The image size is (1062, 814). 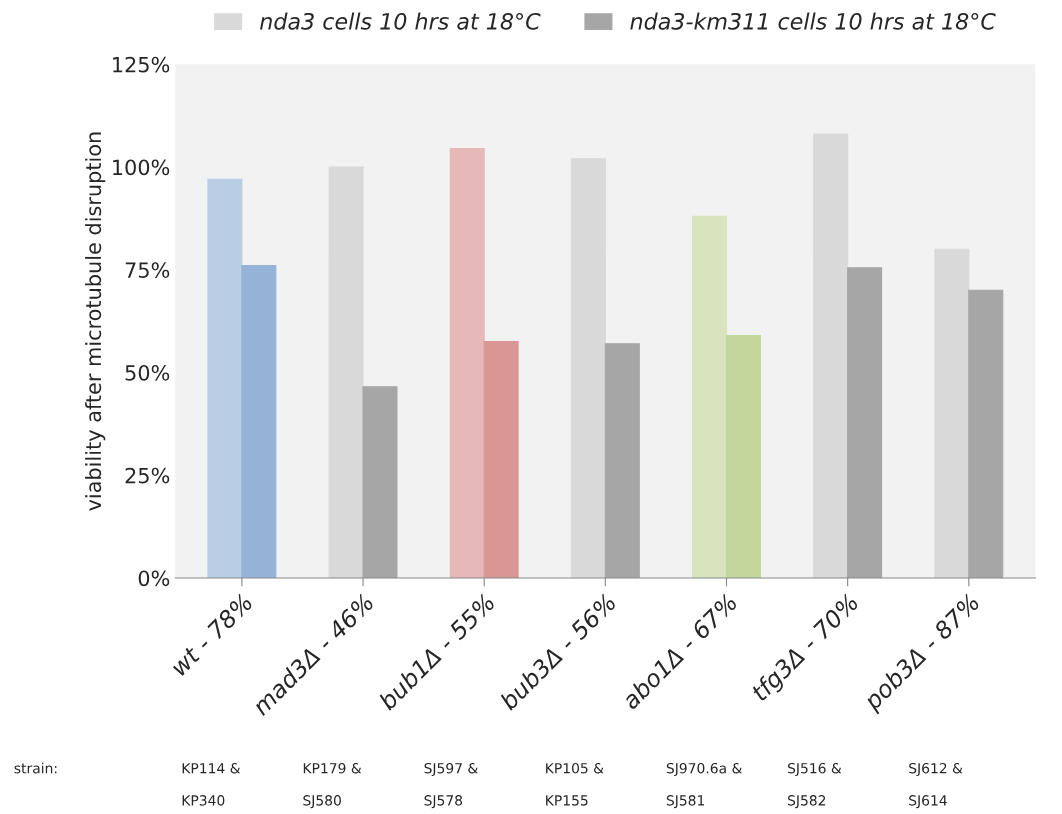 I want to click on text: KP114 & KP340, so click(x=211, y=784).